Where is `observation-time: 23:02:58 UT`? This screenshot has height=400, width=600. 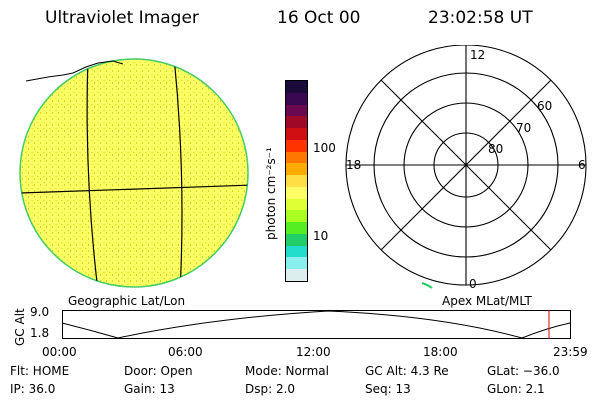
observation-time: 23:02:58 UT is located at coordinates (480, 18).